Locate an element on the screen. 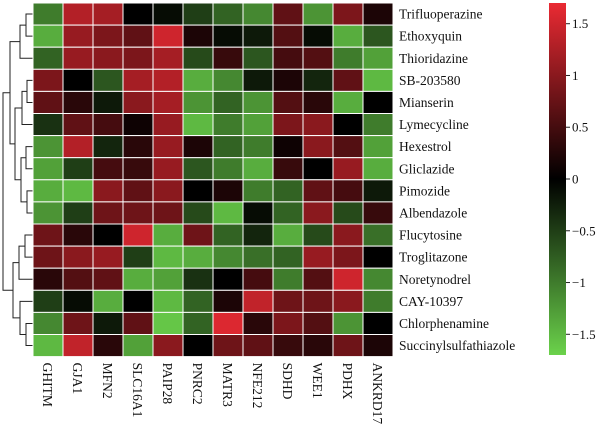 Image resolution: width=600 pixels, height=434 pixels. colorbar-tick-label: 0 is located at coordinates (575, 179).